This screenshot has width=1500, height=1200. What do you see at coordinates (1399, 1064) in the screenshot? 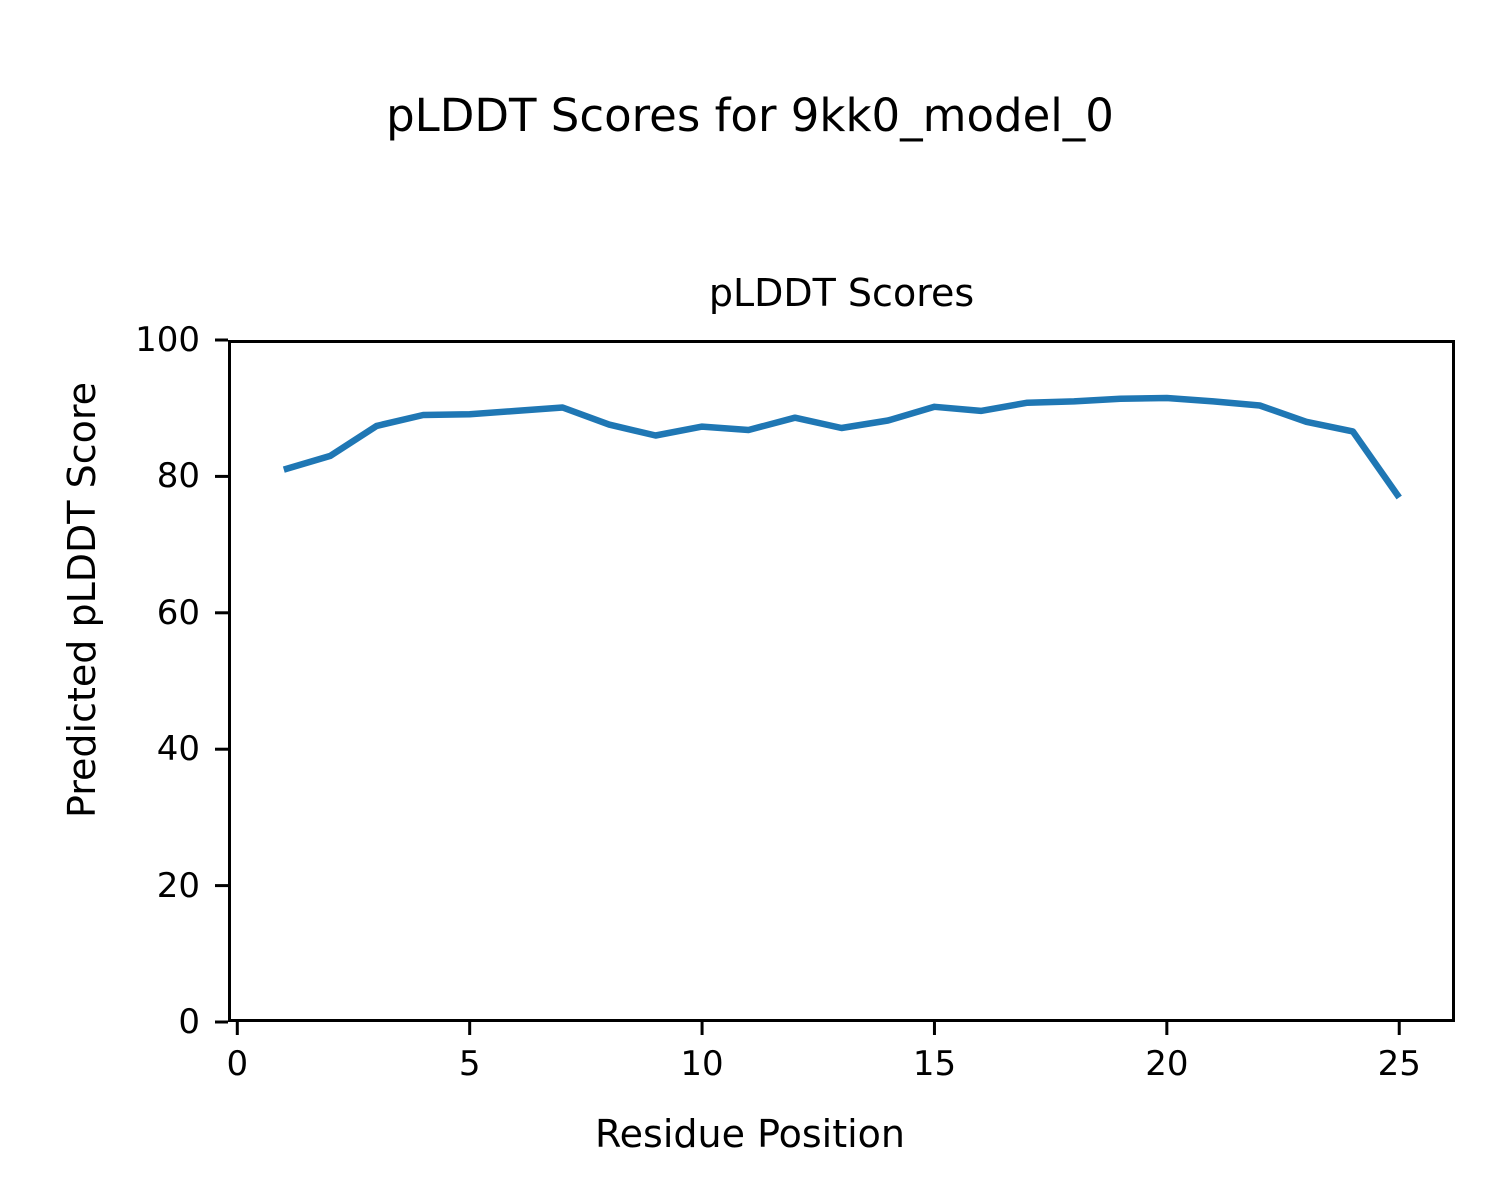
I see `x-tick-label: 25` at bounding box center [1399, 1064].